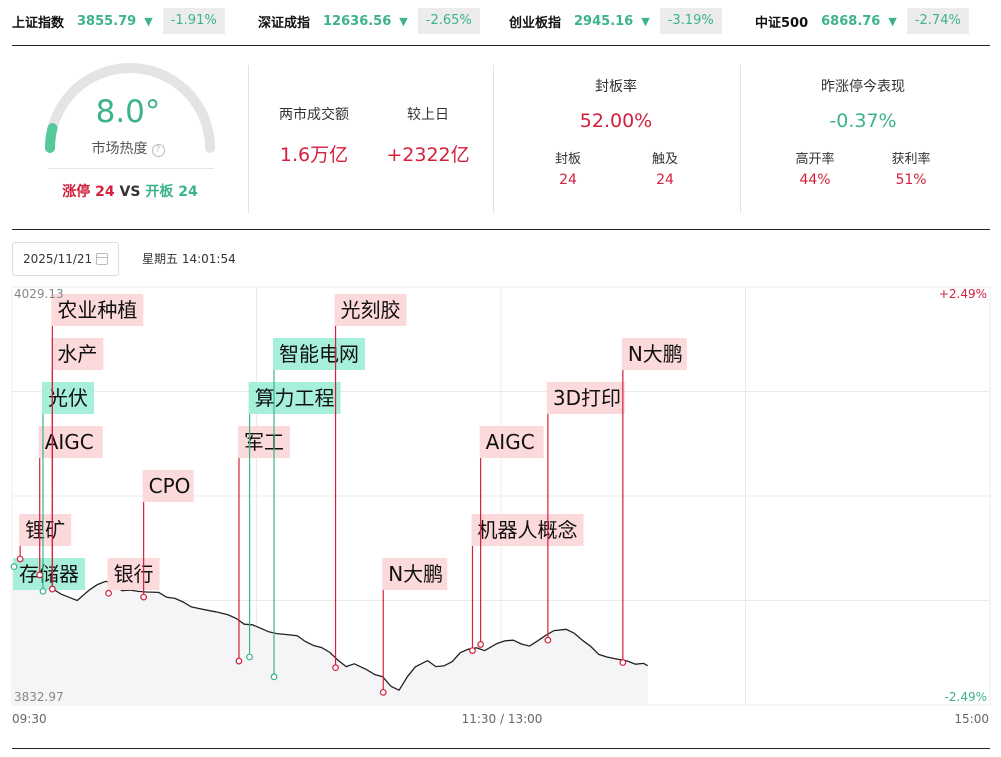 Image resolution: width=1001 pixels, height=757 pixels. What do you see at coordinates (167, 535) in the screenshot?
I see `sector-tag: CPO` at bounding box center [167, 535].